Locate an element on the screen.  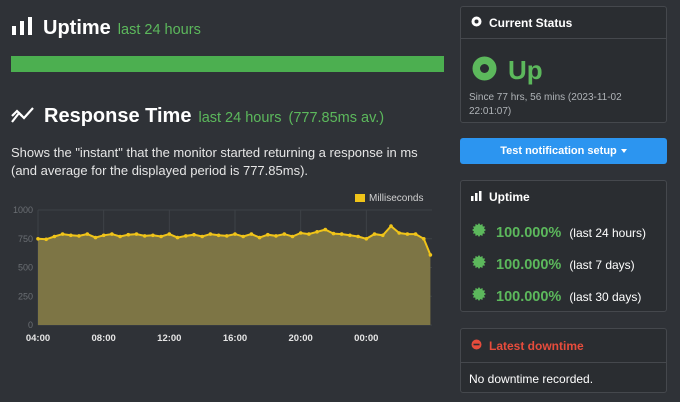
response-time-average: (777.85ms av.) is located at coordinates (336, 118).